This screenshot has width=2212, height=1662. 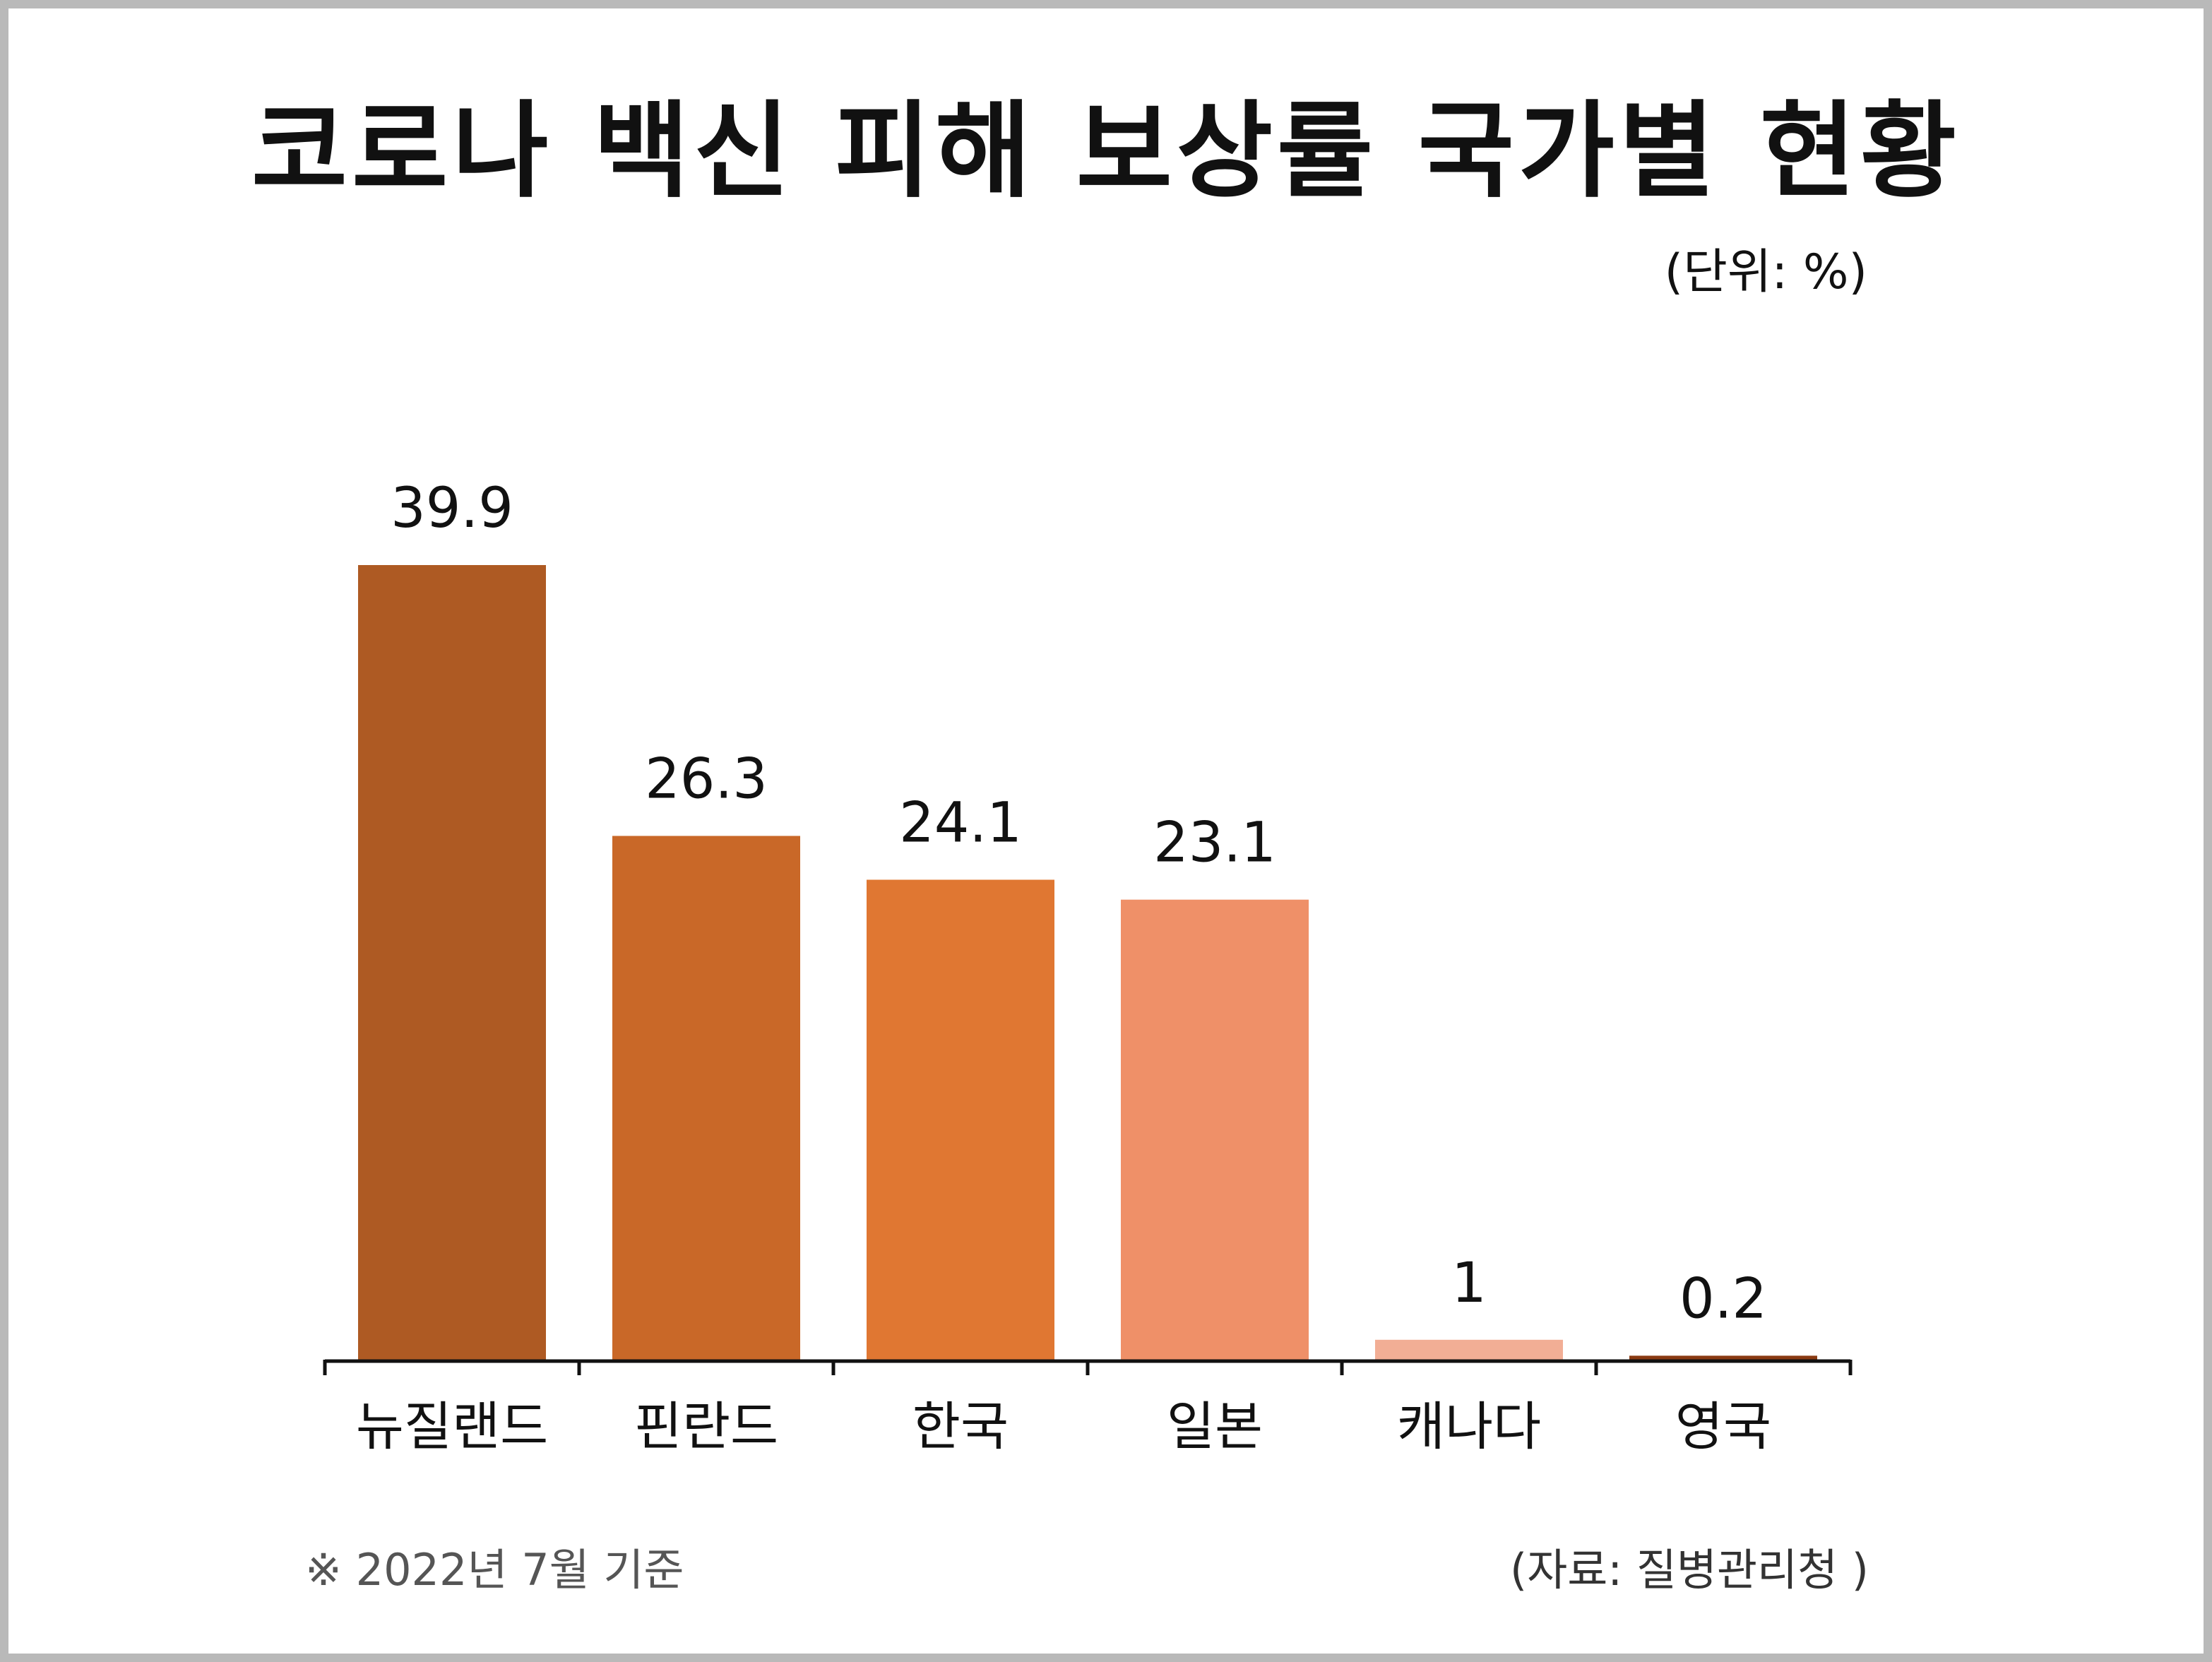 What do you see at coordinates (1215, 1427) in the screenshot?
I see `category-label: 일본` at bounding box center [1215, 1427].